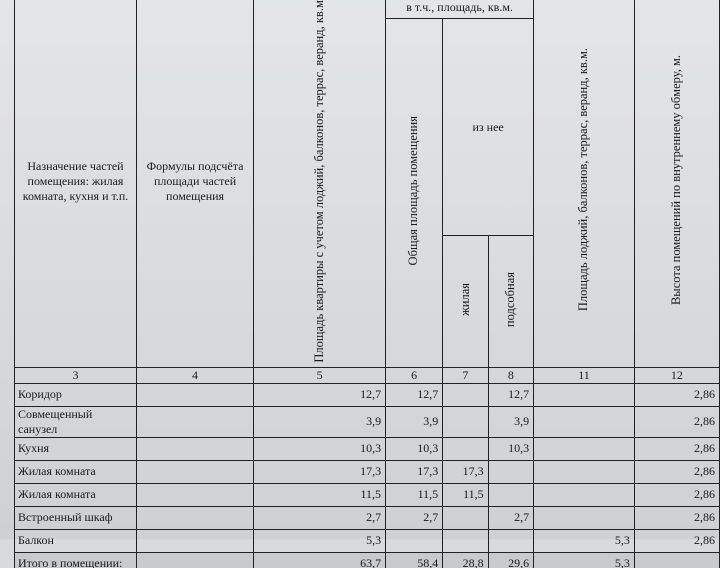 This screenshot has height=568, width=720. What do you see at coordinates (584, 559) in the screenshot?
I see `cell-c11: 5,3` at bounding box center [584, 559].